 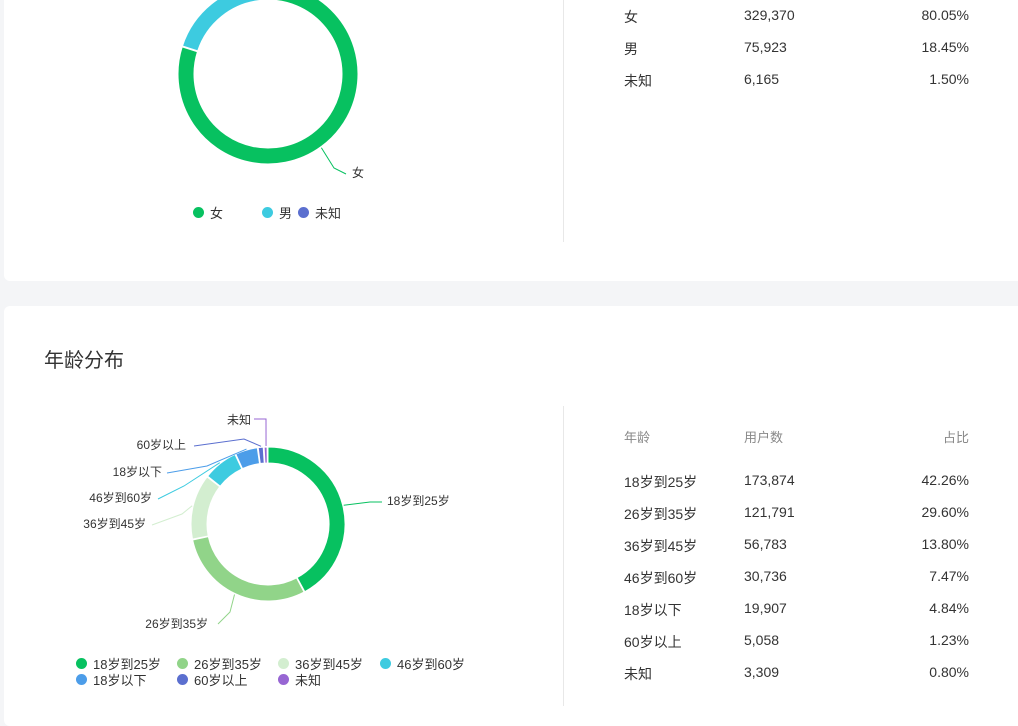 What do you see at coordinates (277, 212) in the screenshot?
I see `legend-item-male: 男` at bounding box center [277, 212].